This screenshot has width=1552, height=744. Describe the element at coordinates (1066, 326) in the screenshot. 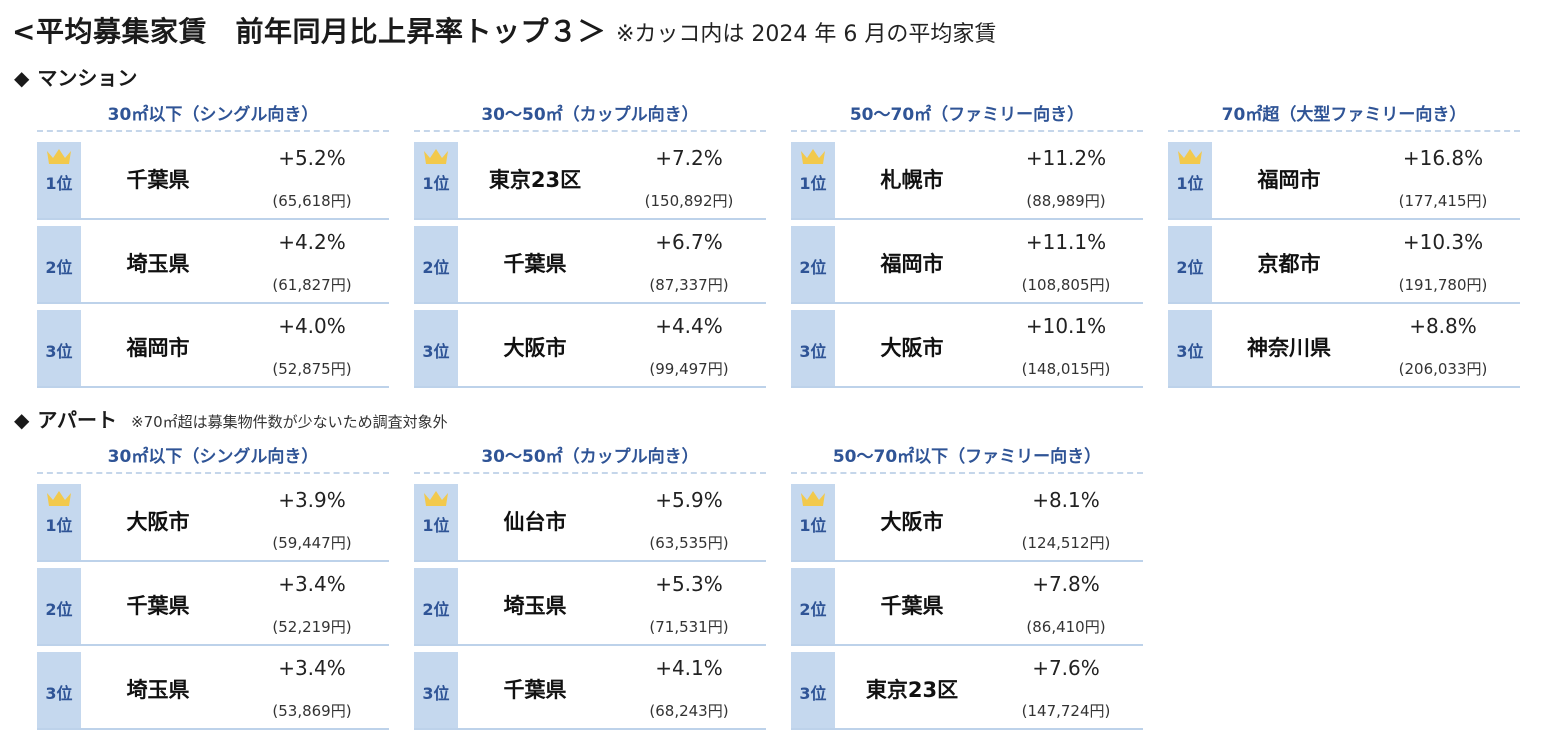

I see `increase-rate: +10.1%` at that location.